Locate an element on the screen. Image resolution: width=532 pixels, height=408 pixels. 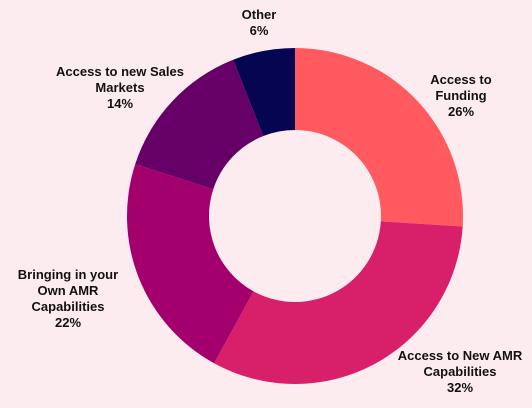
slice-label-access-to-new-amr-capabilities: Access to New AMR Capabilities 32% is located at coordinates (460, 371).